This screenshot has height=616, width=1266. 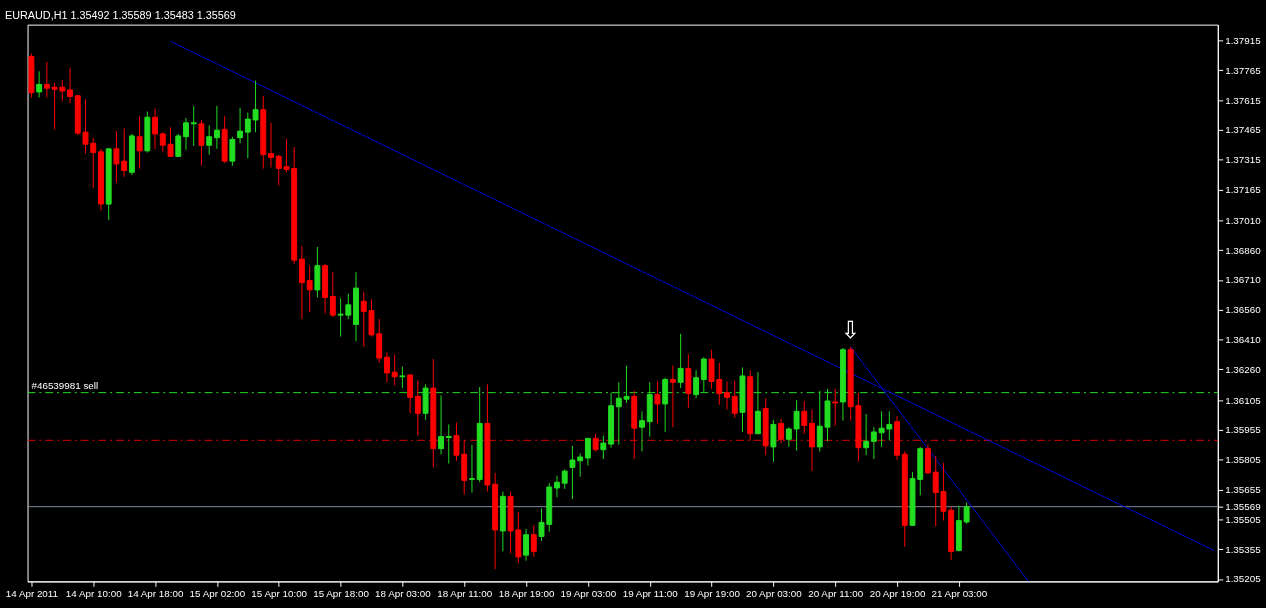 What do you see at coordinates (959, 593) in the screenshot?
I see `x-tick-label: 21 Apr 03:00` at bounding box center [959, 593].